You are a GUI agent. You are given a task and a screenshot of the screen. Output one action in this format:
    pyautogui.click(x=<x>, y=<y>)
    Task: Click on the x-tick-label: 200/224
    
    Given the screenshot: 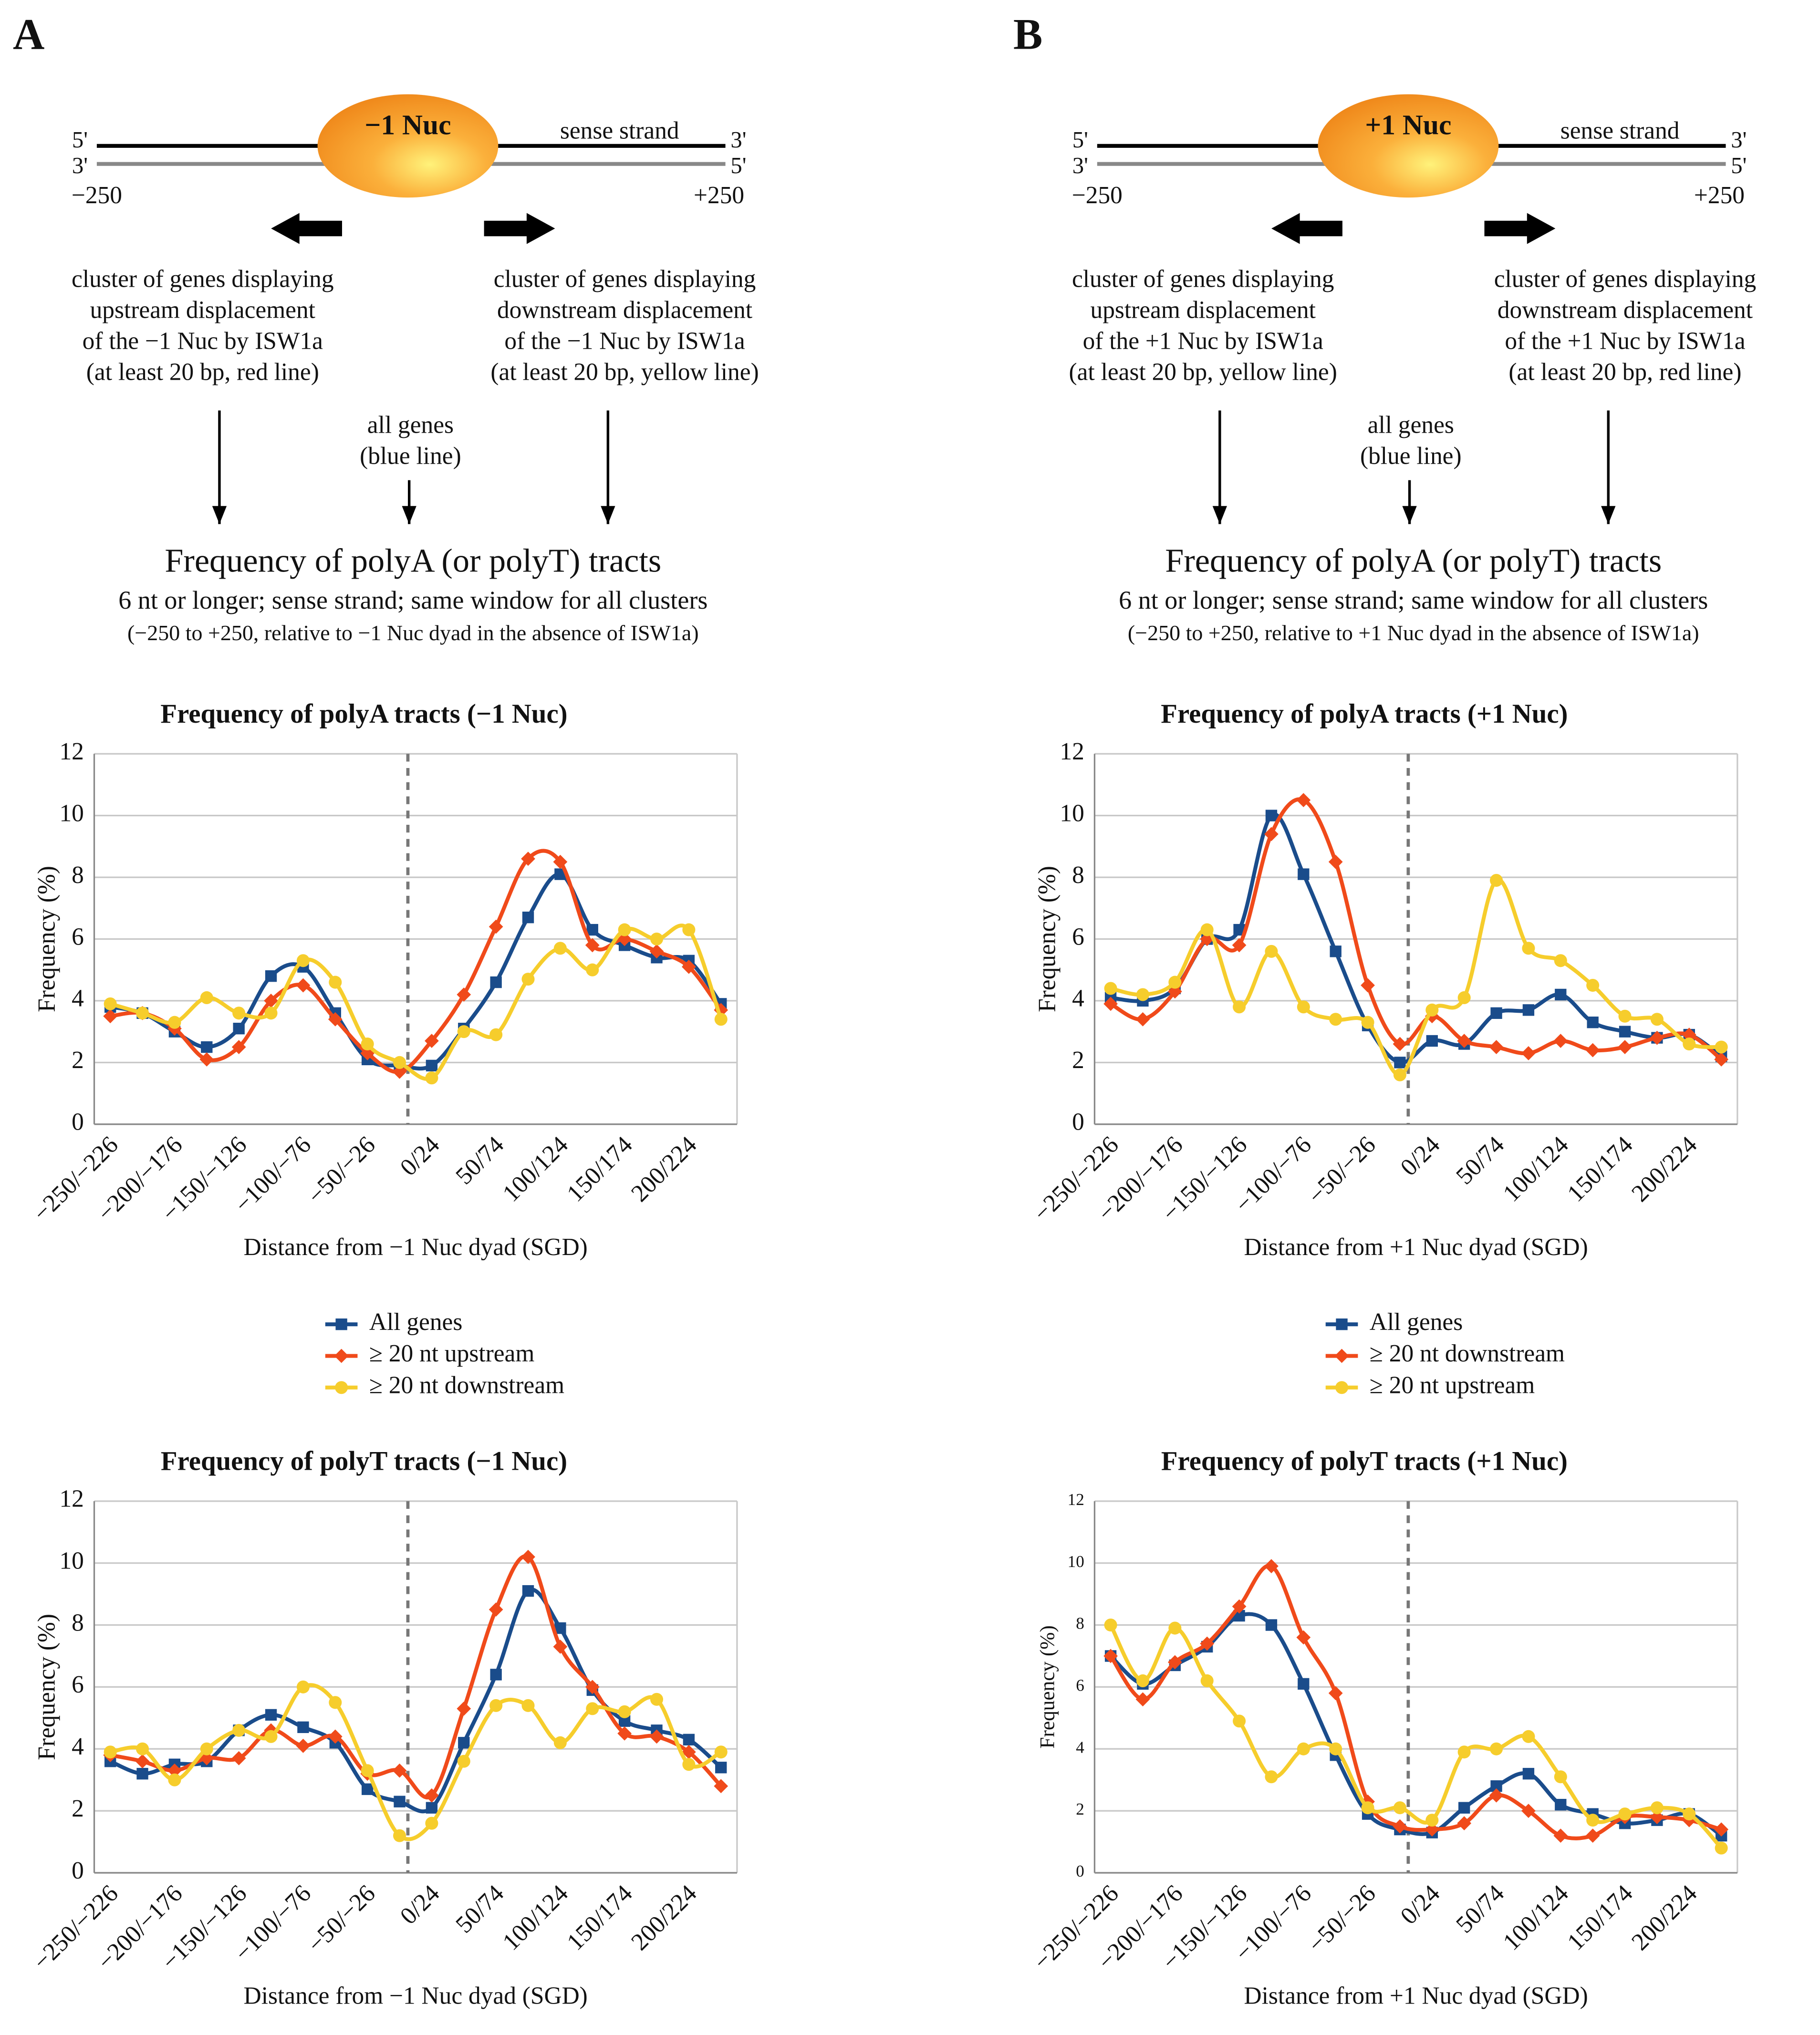 What is the action you would take?
    pyautogui.click(x=1664, y=1169)
    